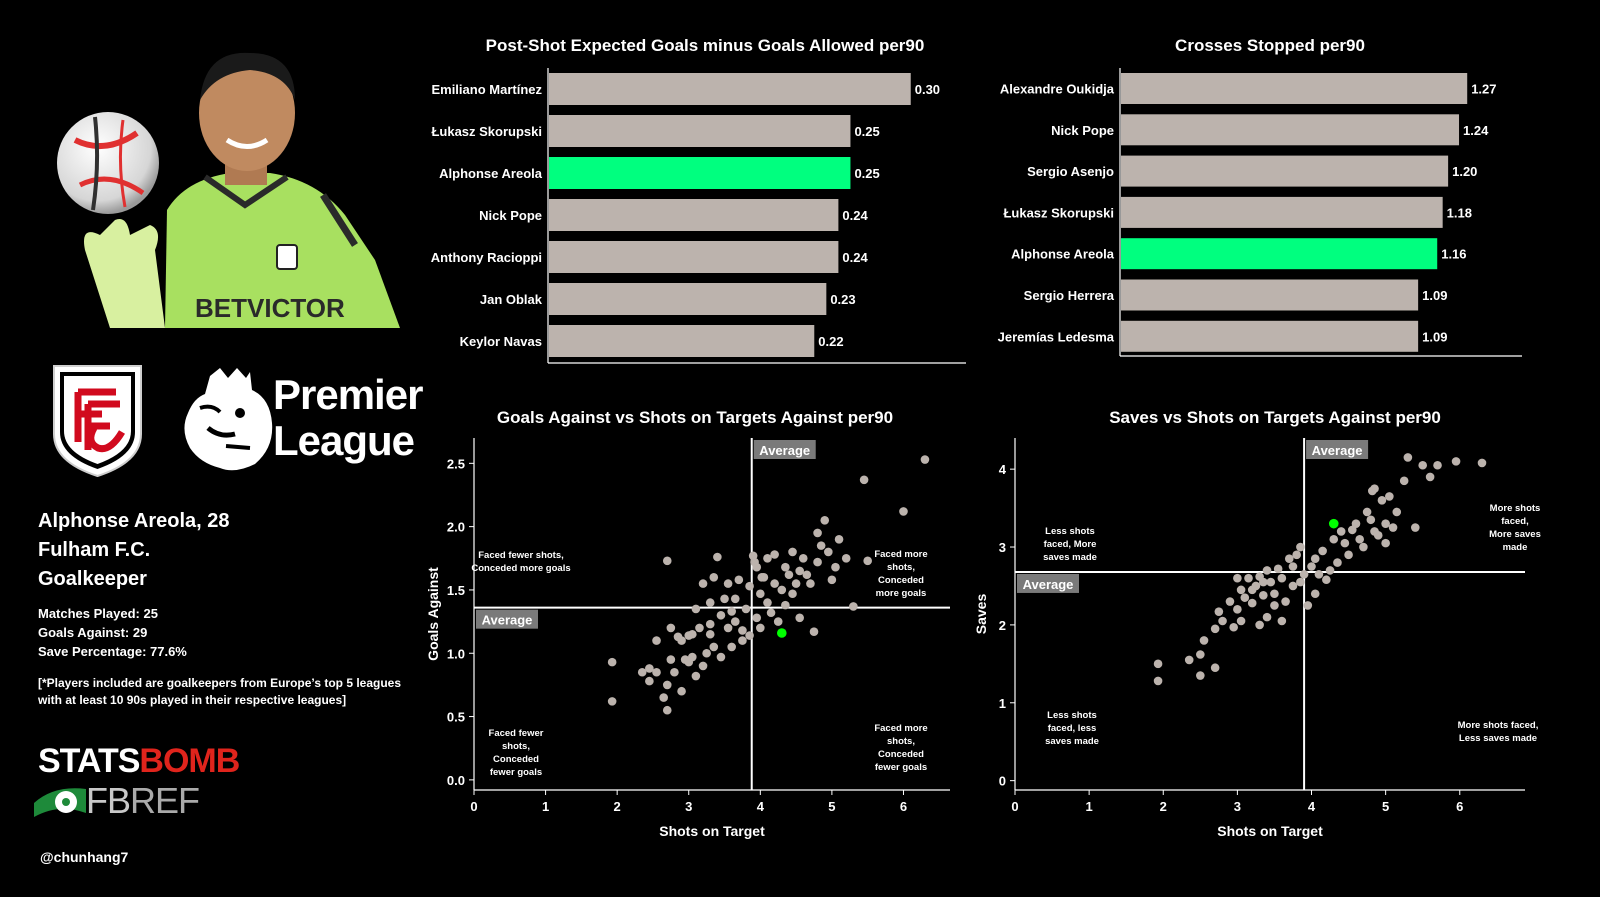  I want to click on football-icon, so click(108, 163).